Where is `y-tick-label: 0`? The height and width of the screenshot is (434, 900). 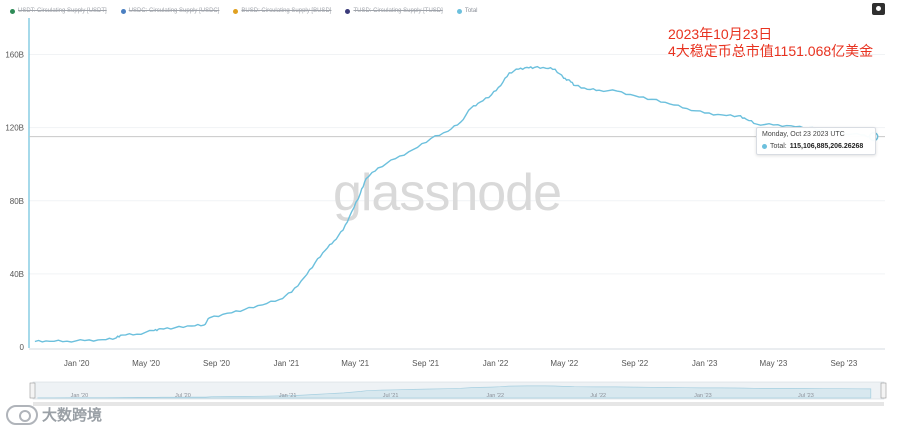
y-tick-label: 0 is located at coordinates (22, 347).